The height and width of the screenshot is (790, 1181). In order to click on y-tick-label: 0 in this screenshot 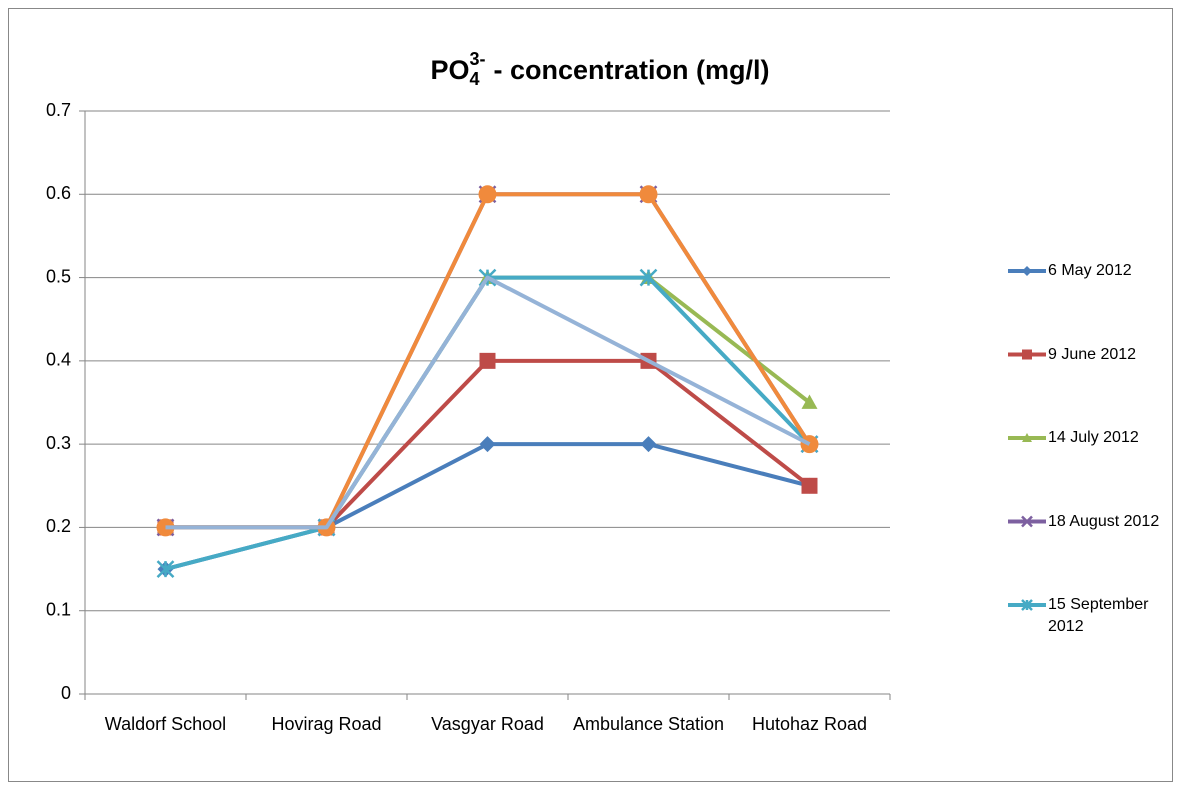, I will do `click(66, 693)`.